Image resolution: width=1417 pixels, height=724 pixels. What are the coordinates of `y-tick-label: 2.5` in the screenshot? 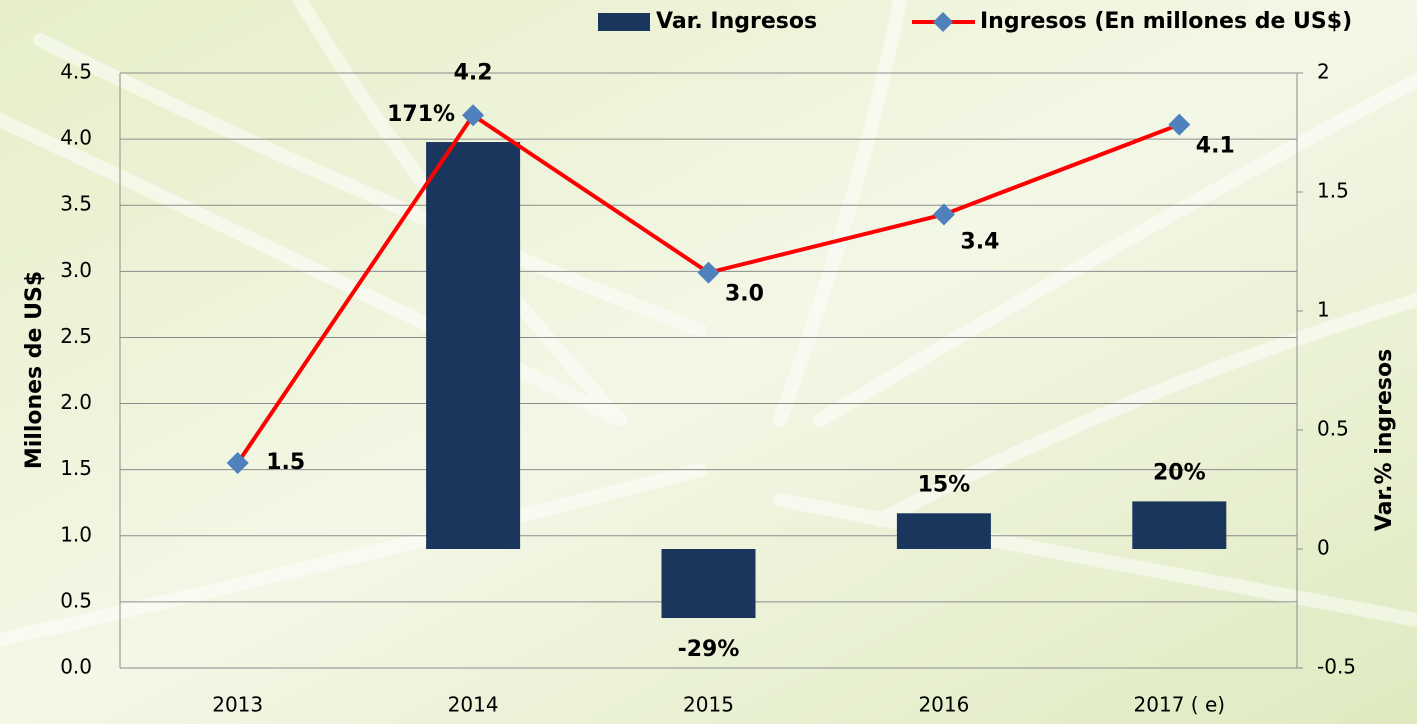 It's located at (76, 336).